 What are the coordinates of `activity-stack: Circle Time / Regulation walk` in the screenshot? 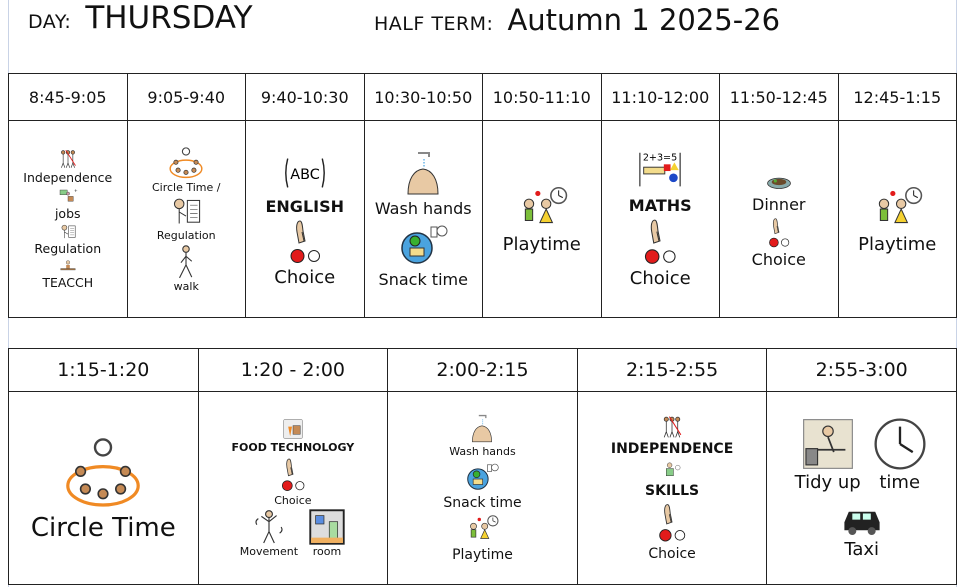 It's located at (186, 219).